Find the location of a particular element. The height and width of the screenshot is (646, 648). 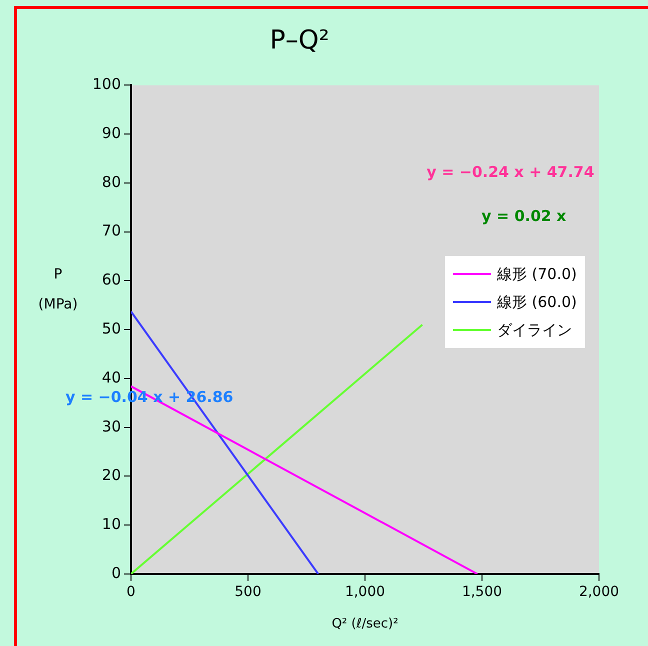

x-axis-title: Q² (ℓ/sec)² is located at coordinates (365, 624).